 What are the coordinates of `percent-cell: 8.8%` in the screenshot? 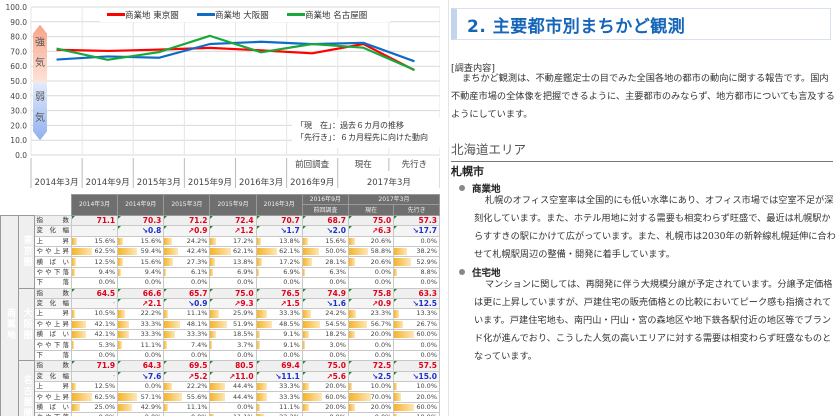 It's located at (416, 272).